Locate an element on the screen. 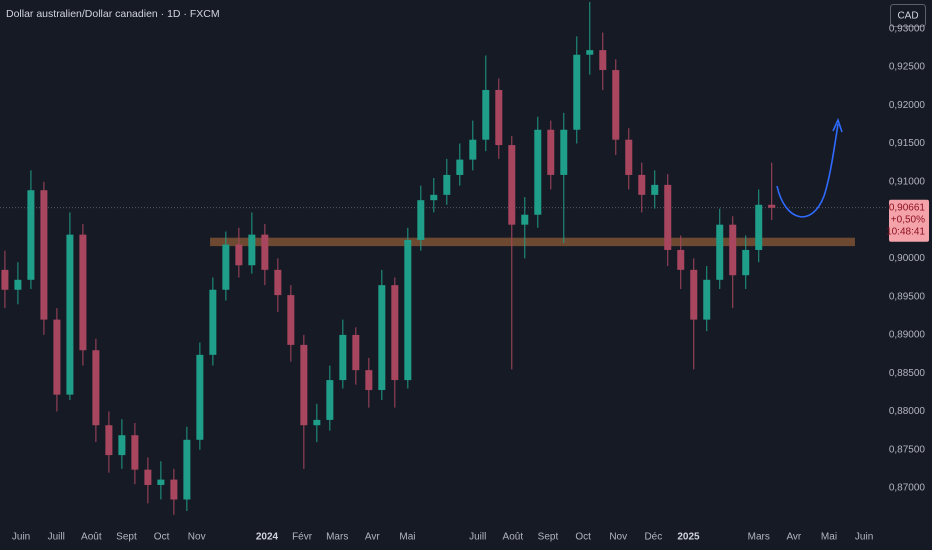 This screenshot has height=550, width=932. projection-arrow is located at coordinates (807, 170).